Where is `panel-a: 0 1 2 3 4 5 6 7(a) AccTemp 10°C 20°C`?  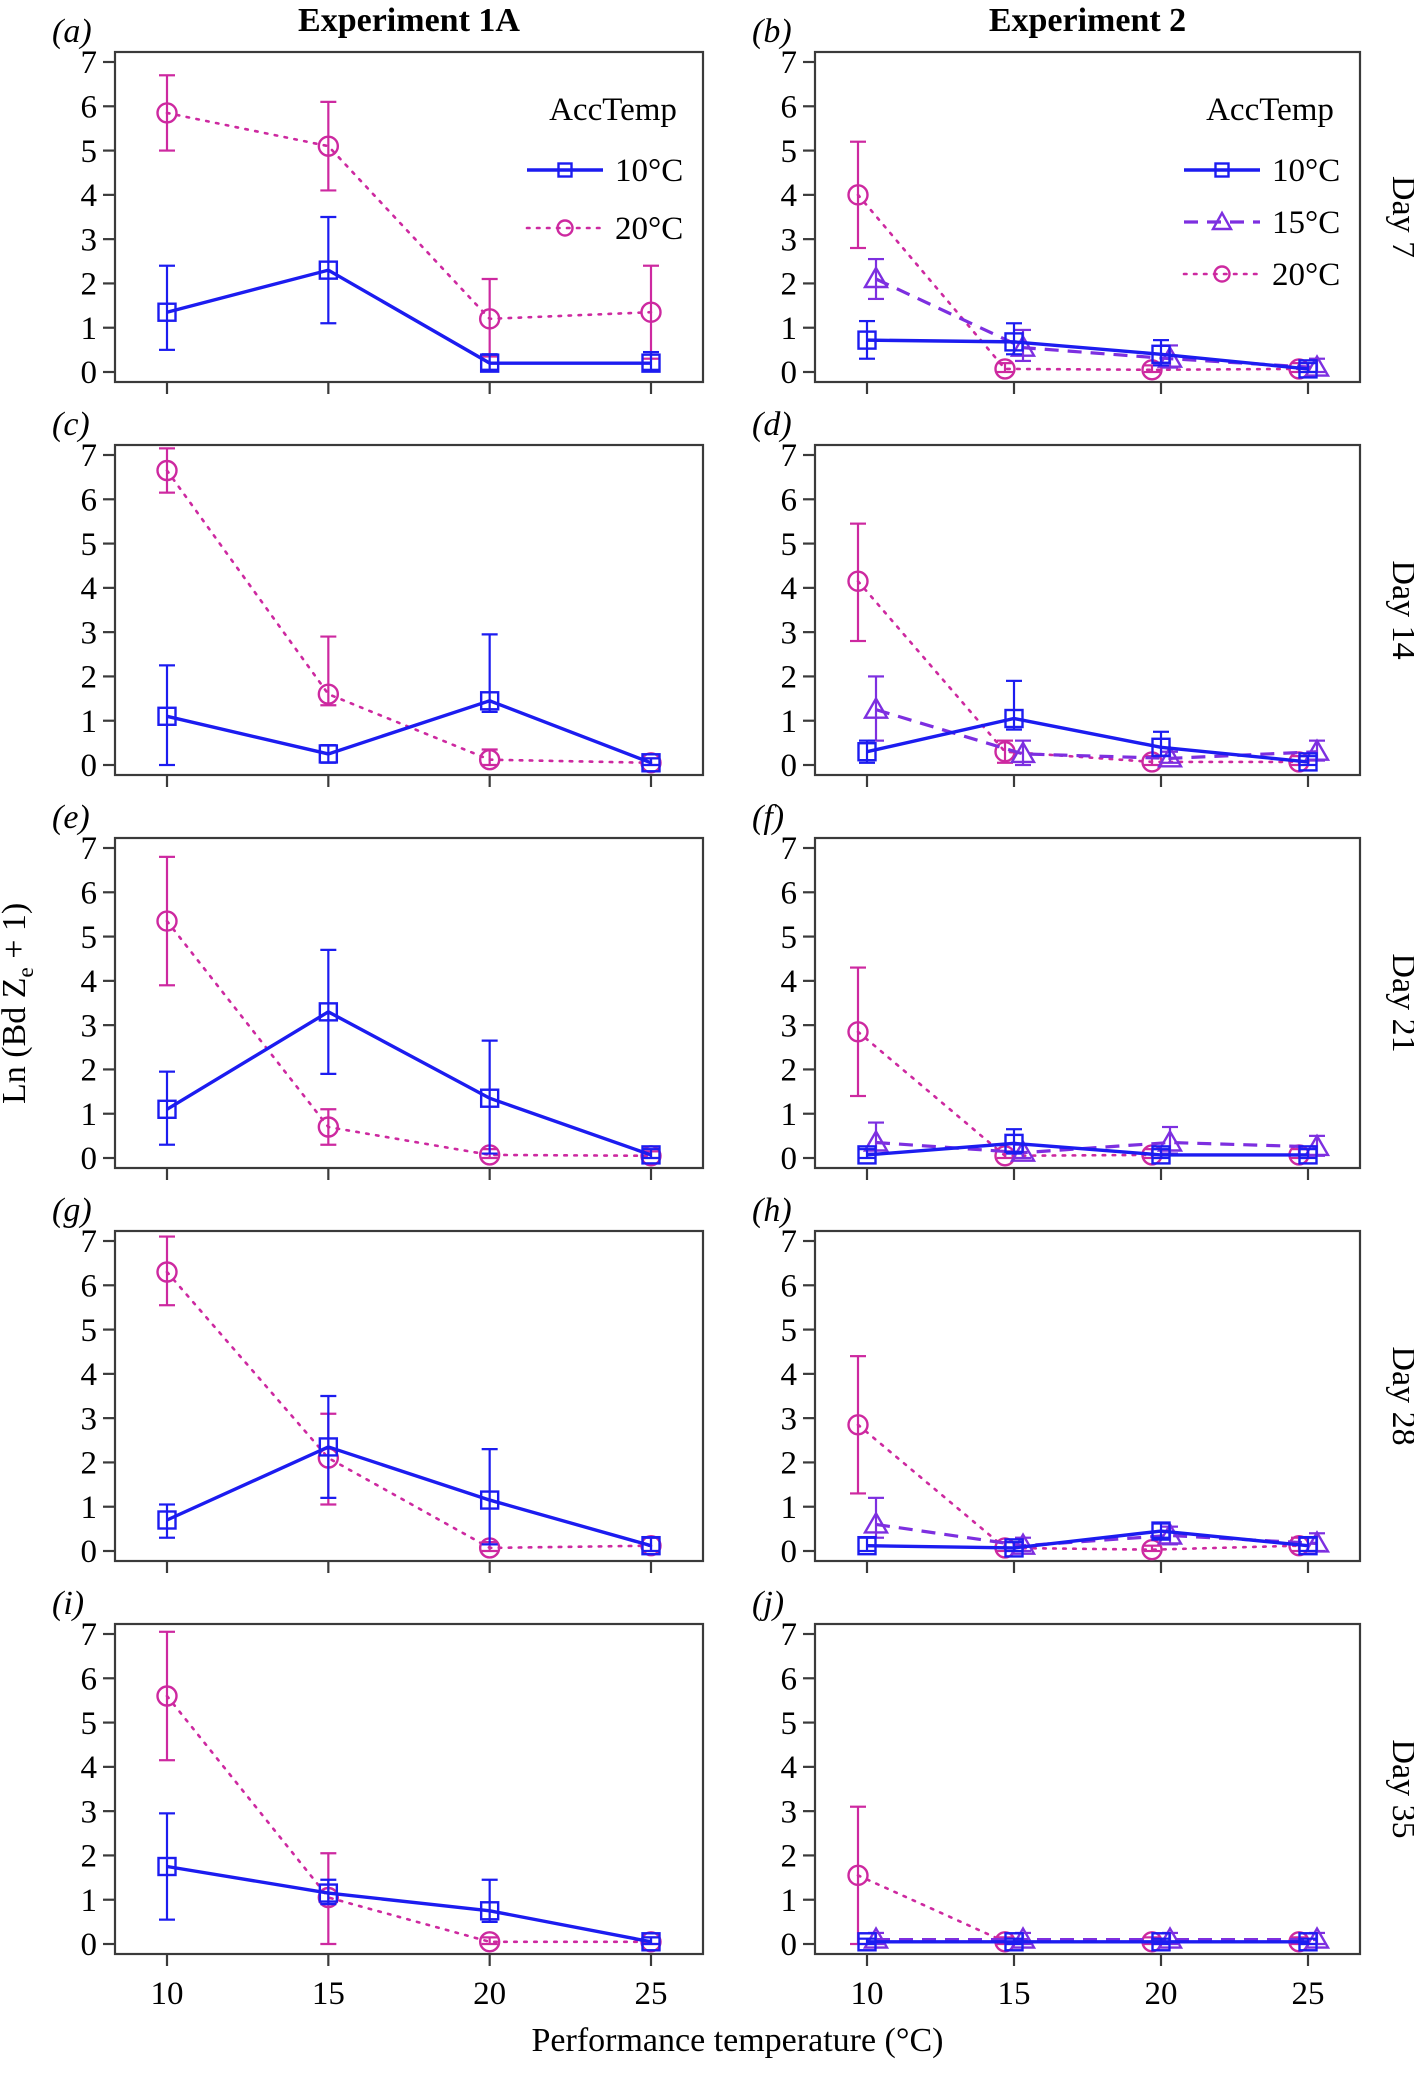 panel-a: 0 1 2 3 4 5 6 7(a) AccTemp 10°C 20°C is located at coordinates (378, 203).